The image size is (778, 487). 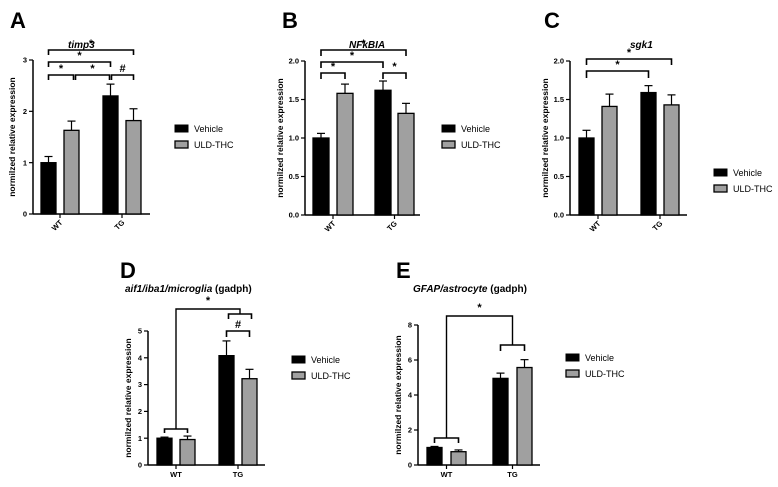 I want to click on significance-brackets: * * * *, so click(x=363, y=58).